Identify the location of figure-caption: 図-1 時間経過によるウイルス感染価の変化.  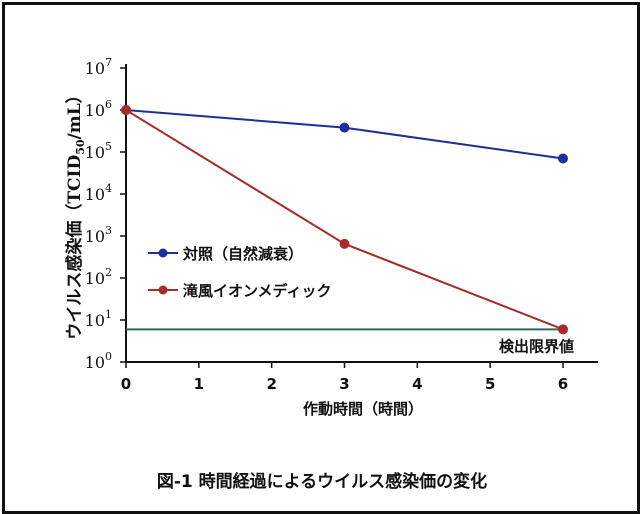
(322, 481).